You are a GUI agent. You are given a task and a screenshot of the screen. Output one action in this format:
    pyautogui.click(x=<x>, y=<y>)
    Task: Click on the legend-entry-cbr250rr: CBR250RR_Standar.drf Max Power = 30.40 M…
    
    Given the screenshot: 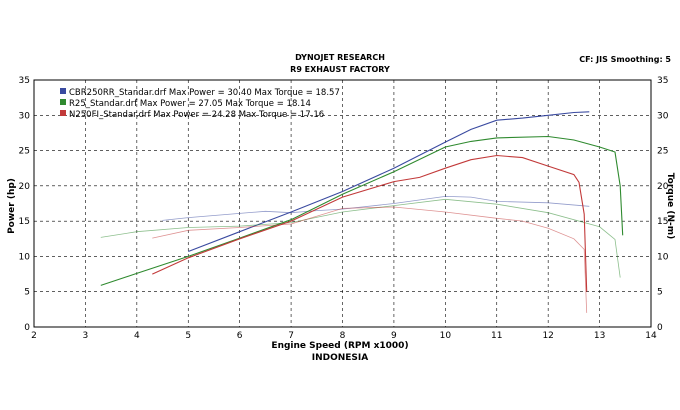 What is the action you would take?
    pyautogui.click(x=204, y=93)
    